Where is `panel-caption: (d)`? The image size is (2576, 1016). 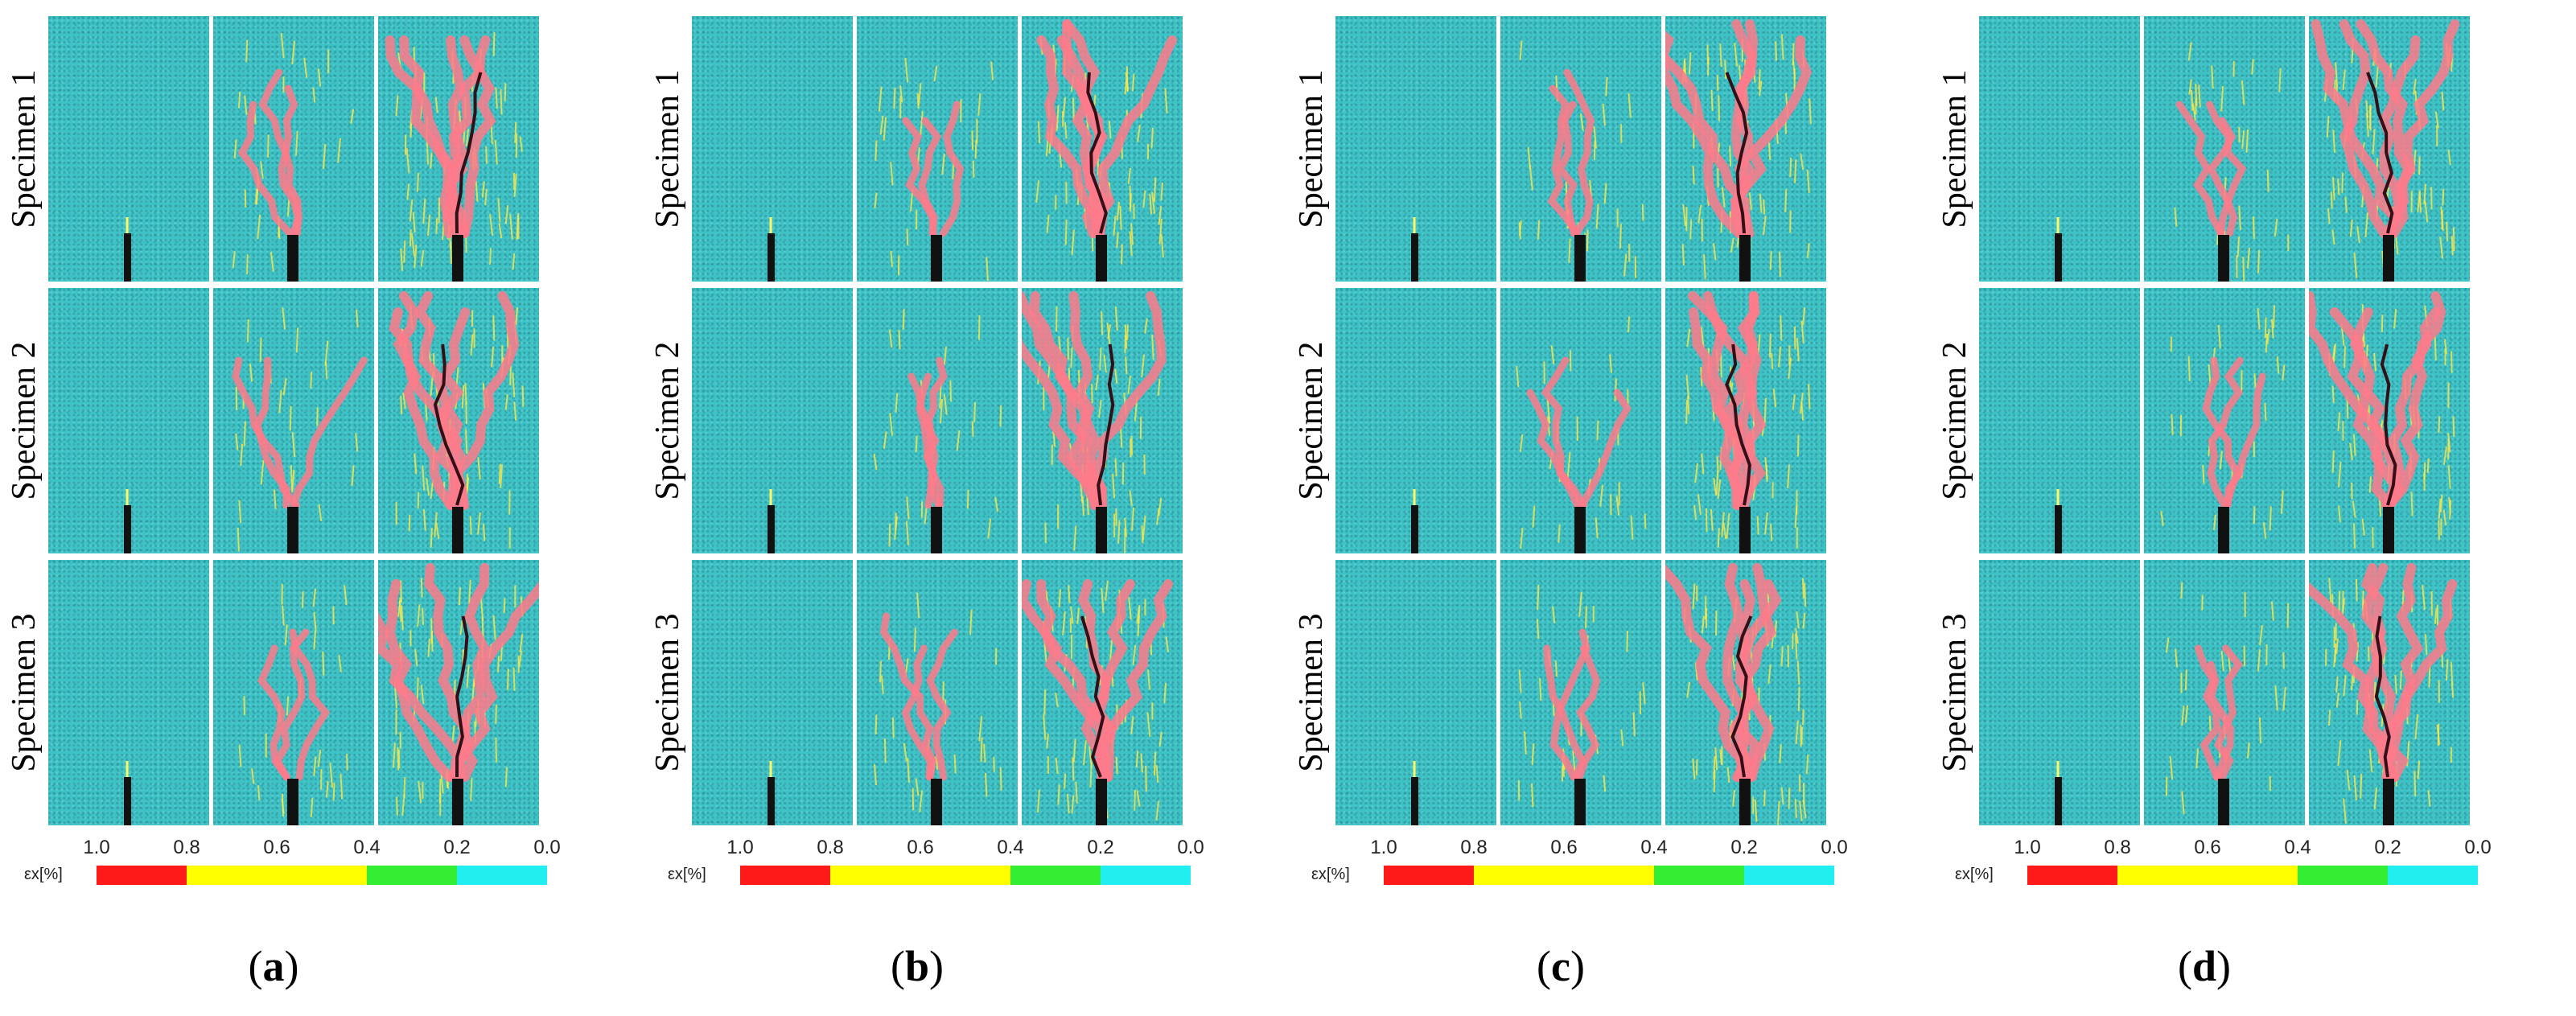
panel-caption: (d) is located at coordinates (2204, 966).